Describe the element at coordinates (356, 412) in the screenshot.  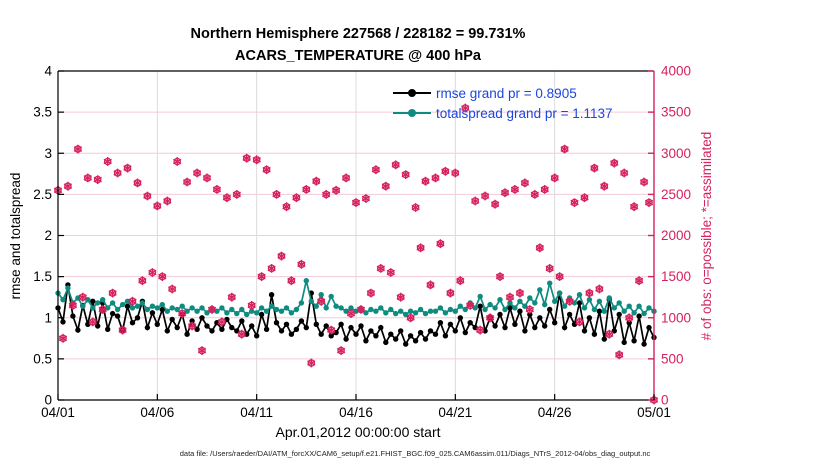
I see `x-axis-tick-label: 04/16` at that location.